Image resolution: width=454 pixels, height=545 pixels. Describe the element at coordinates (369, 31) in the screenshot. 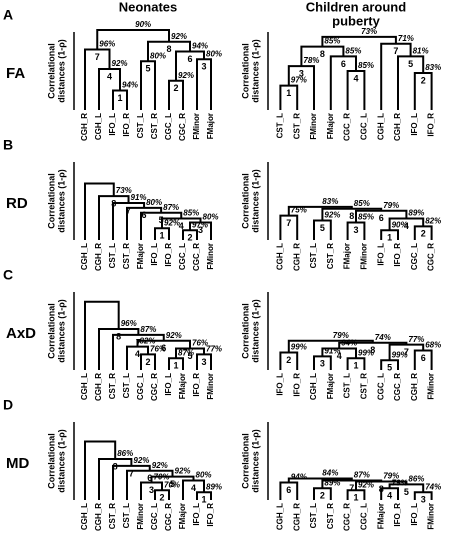

I see `support-label: 73%` at that location.